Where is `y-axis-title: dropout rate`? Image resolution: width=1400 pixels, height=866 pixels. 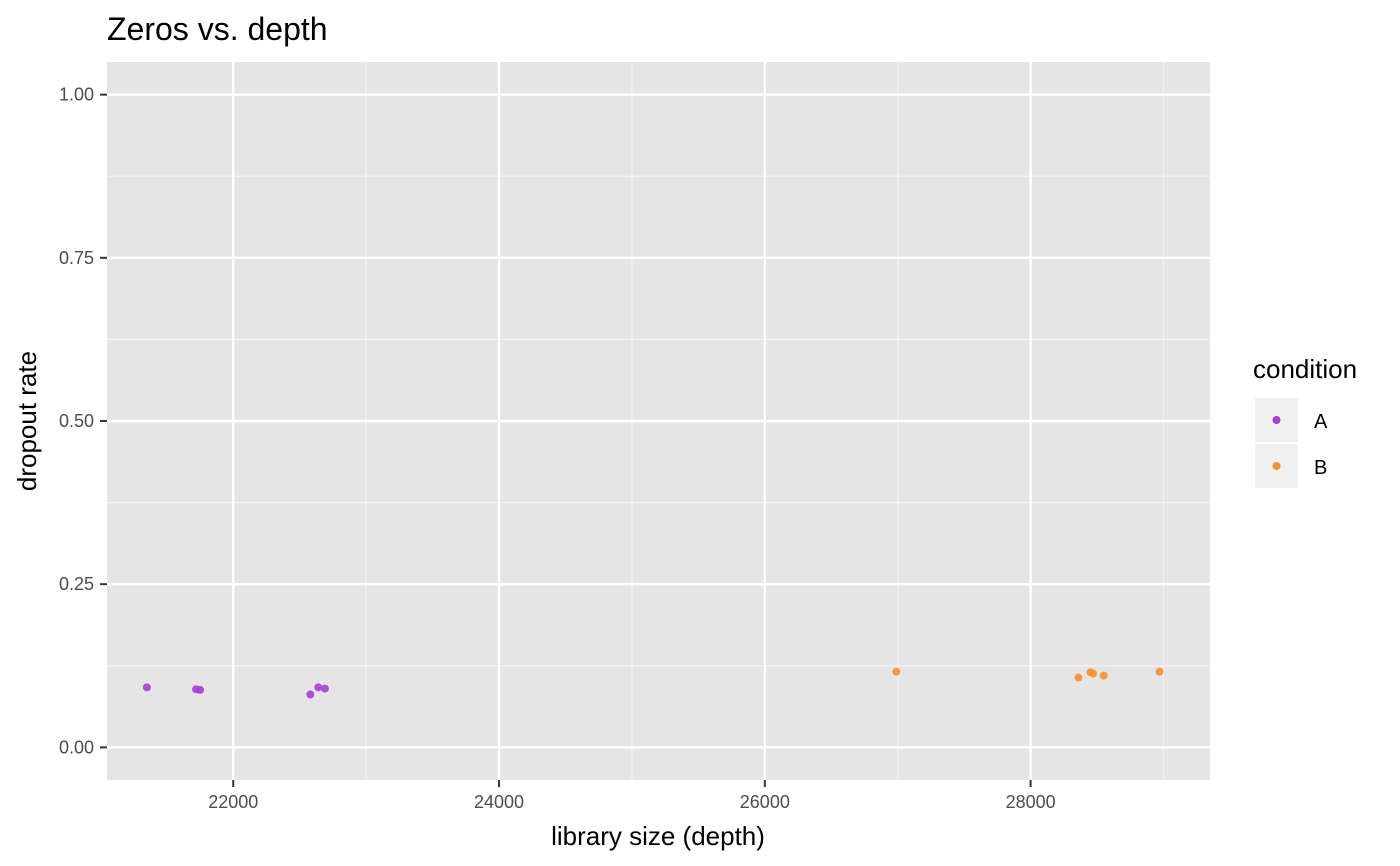 y-axis-title: dropout rate is located at coordinates (27, 421).